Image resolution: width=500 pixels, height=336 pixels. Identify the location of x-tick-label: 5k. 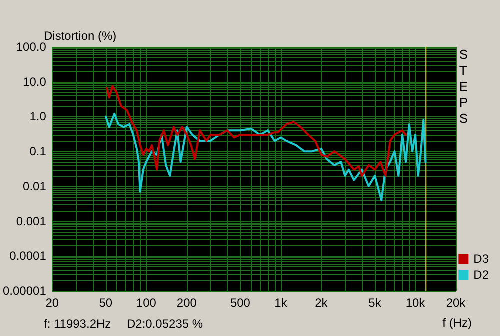
(375, 303).